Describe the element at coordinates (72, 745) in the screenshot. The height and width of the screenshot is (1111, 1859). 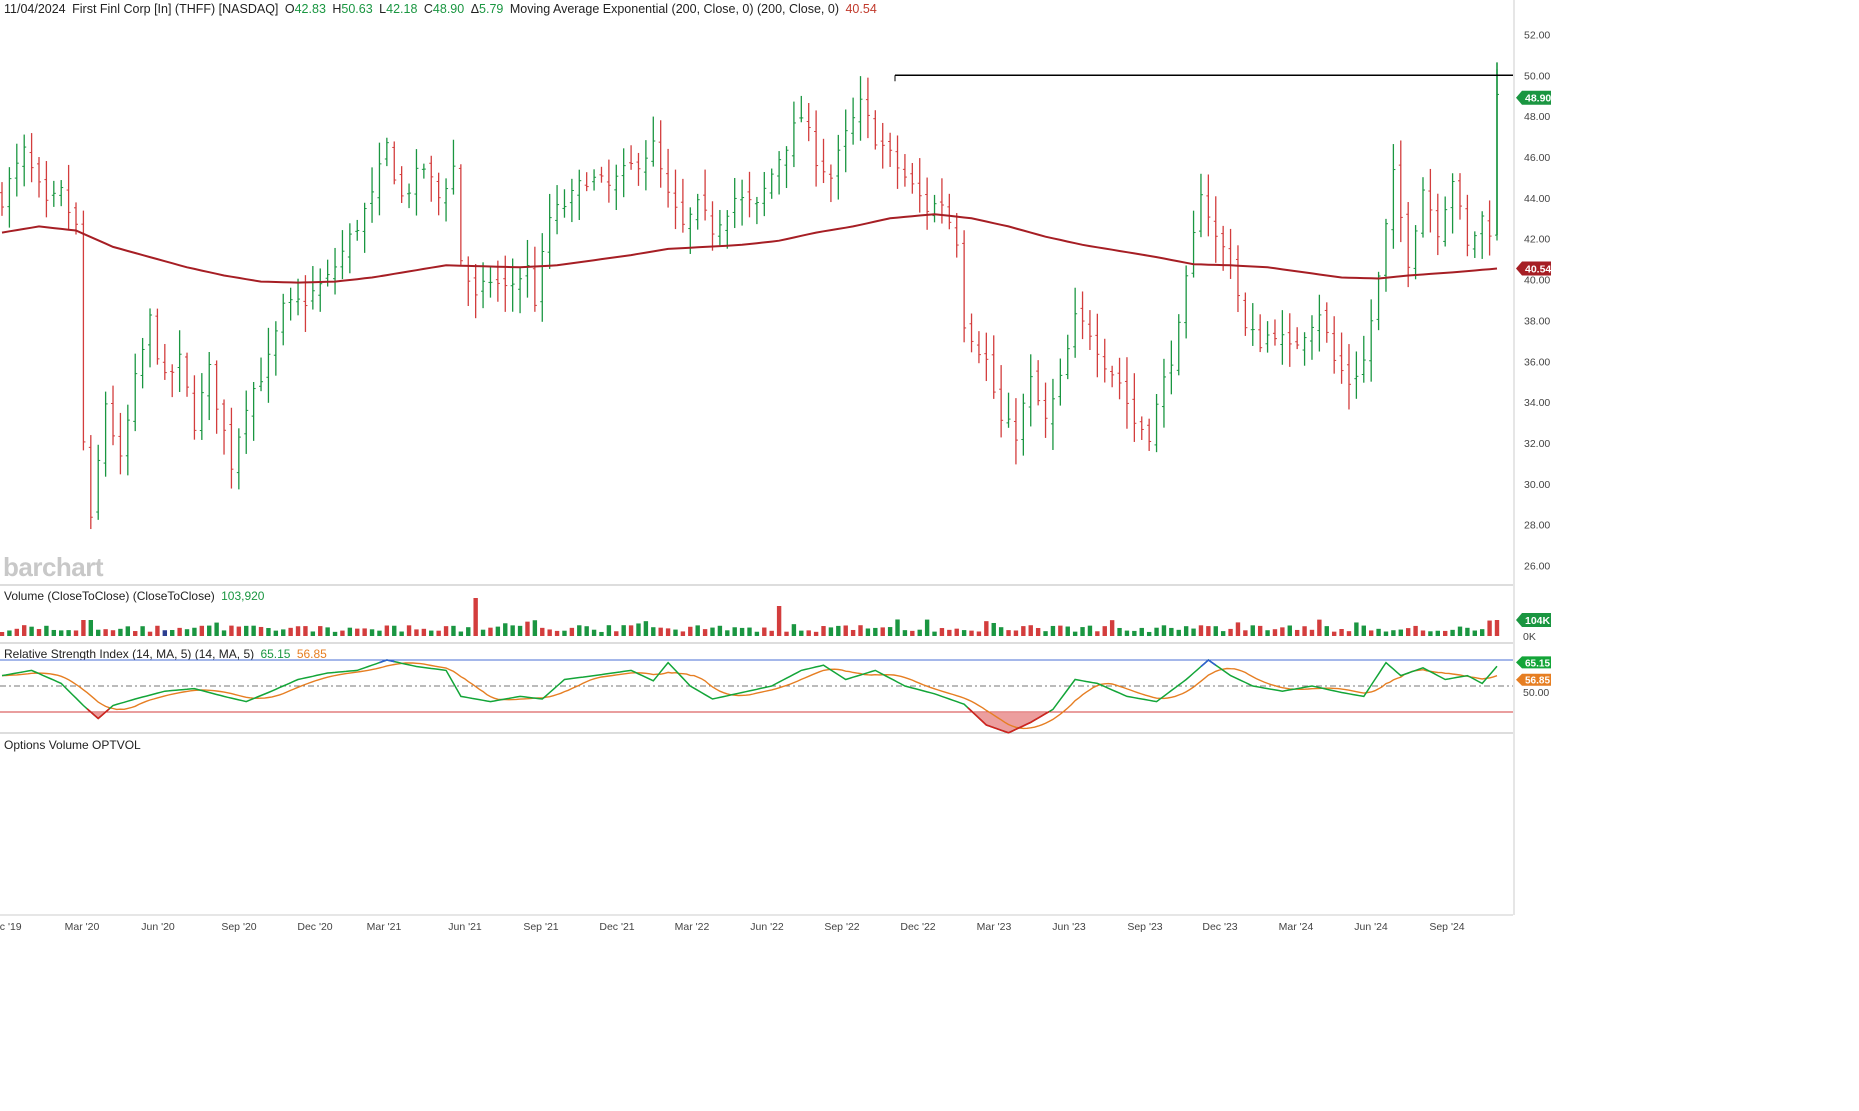
I see `options-title: Options Volume OPTVOL` at that location.